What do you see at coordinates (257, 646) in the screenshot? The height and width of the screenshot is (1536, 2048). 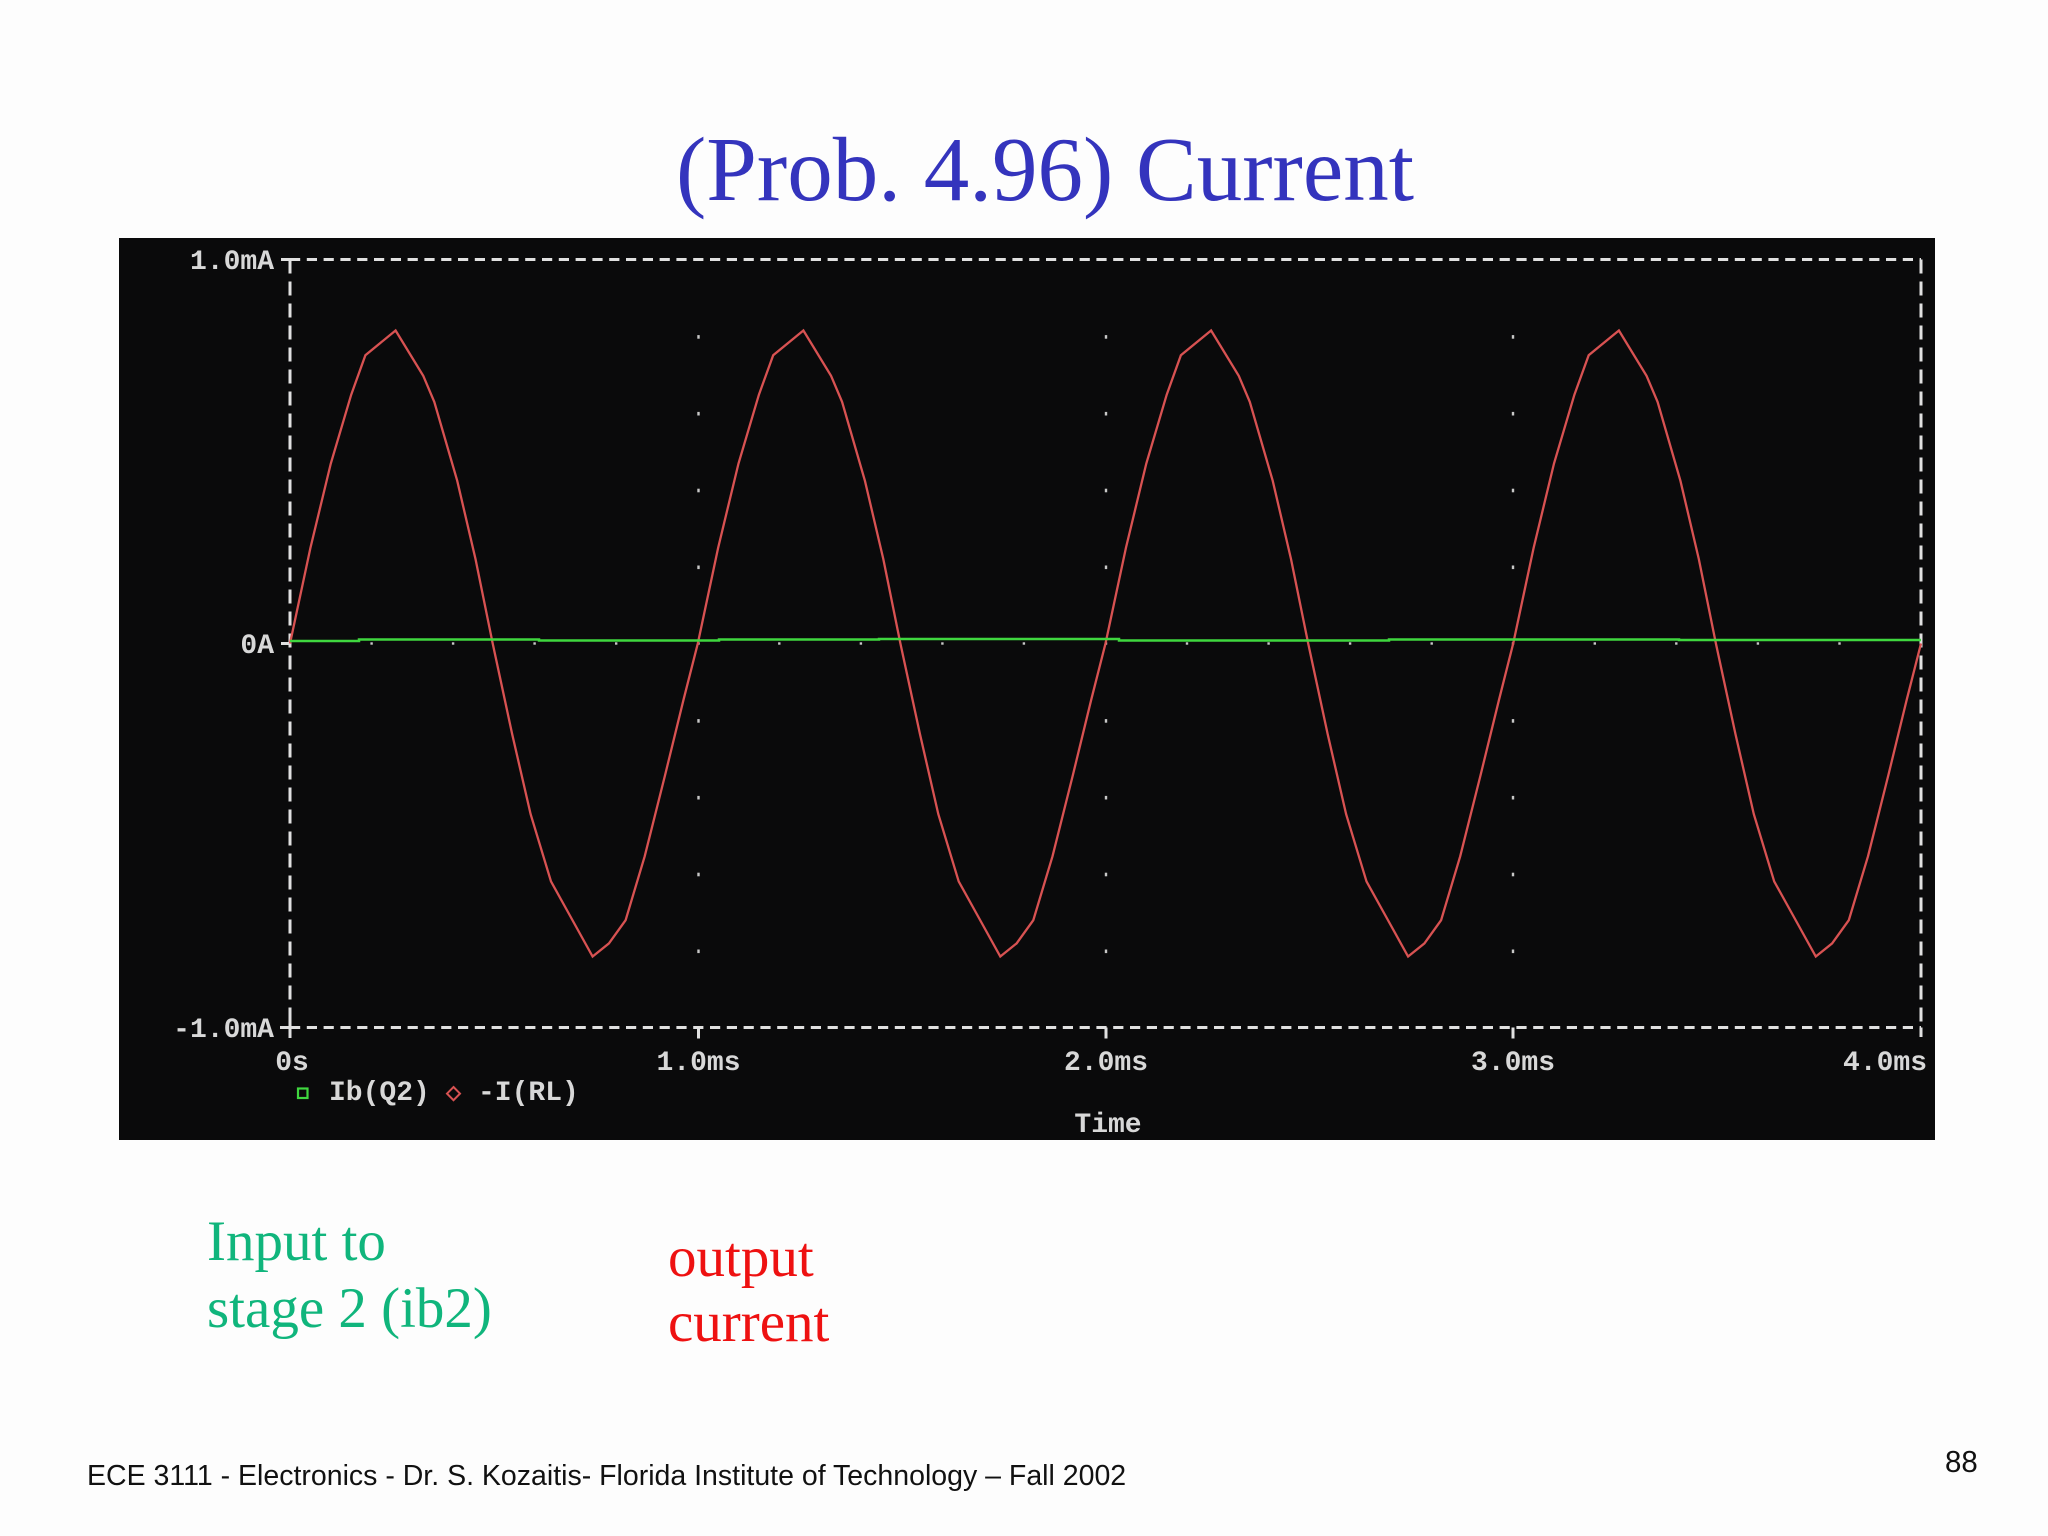 I see `svg-text: 0A` at bounding box center [257, 646].